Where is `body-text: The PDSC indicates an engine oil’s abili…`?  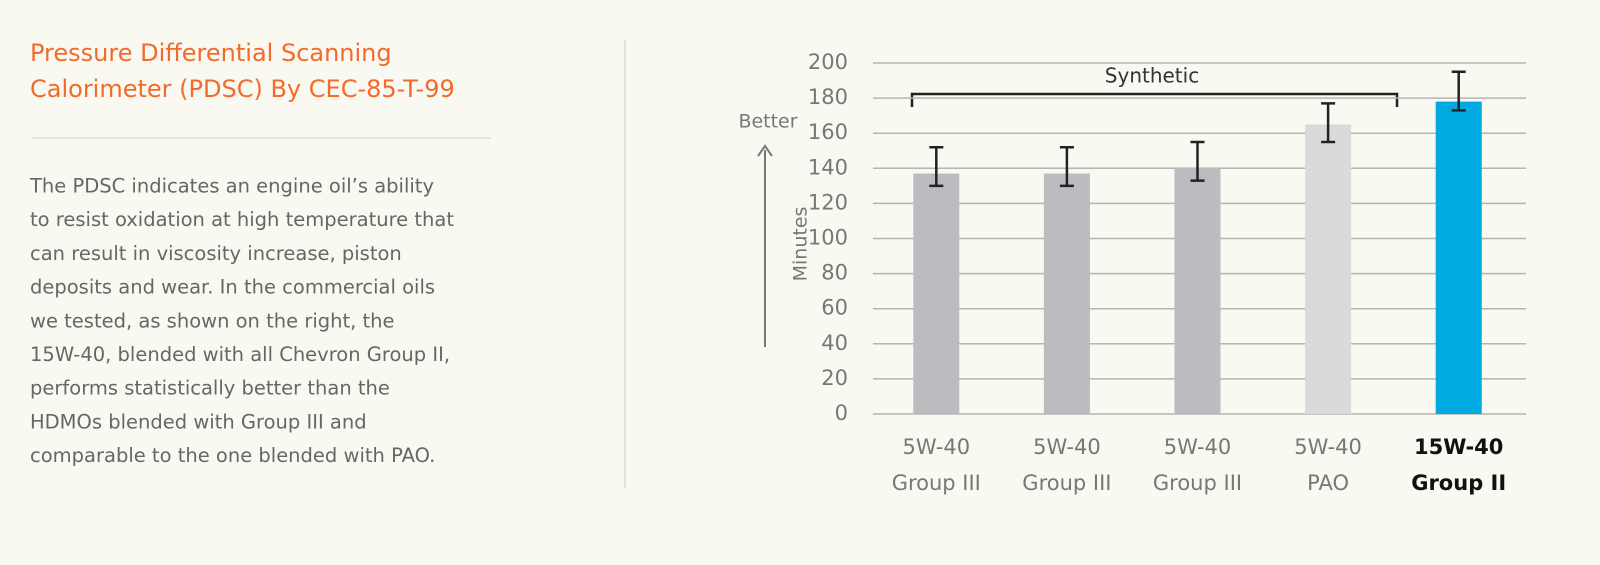 body-text: The PDSC indicates an engine oil’s abili… is located at coordinates (241, 321).